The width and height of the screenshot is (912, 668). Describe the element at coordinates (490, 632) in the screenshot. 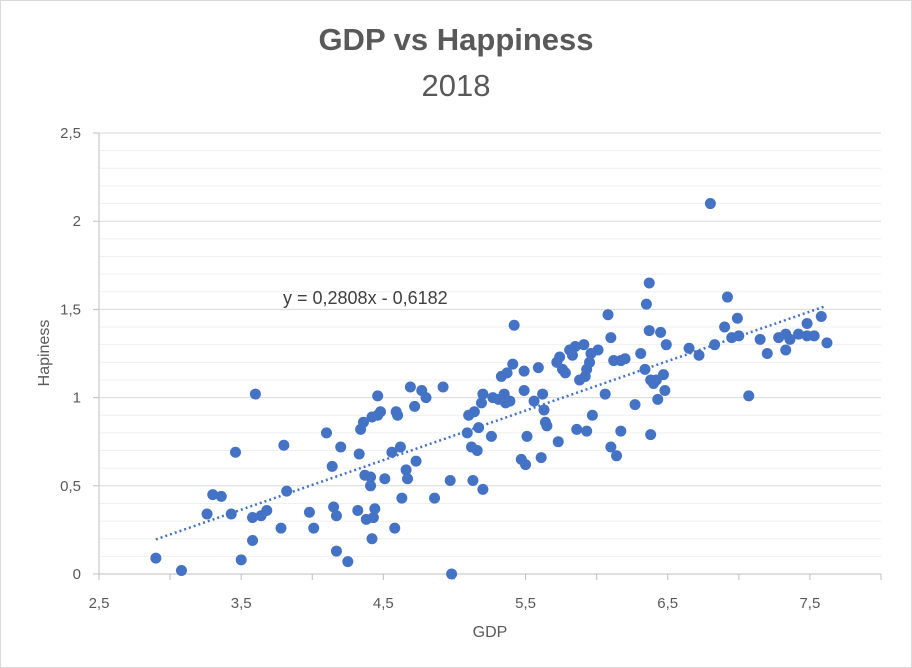

I see `x-axis-label: GDP` at that location.